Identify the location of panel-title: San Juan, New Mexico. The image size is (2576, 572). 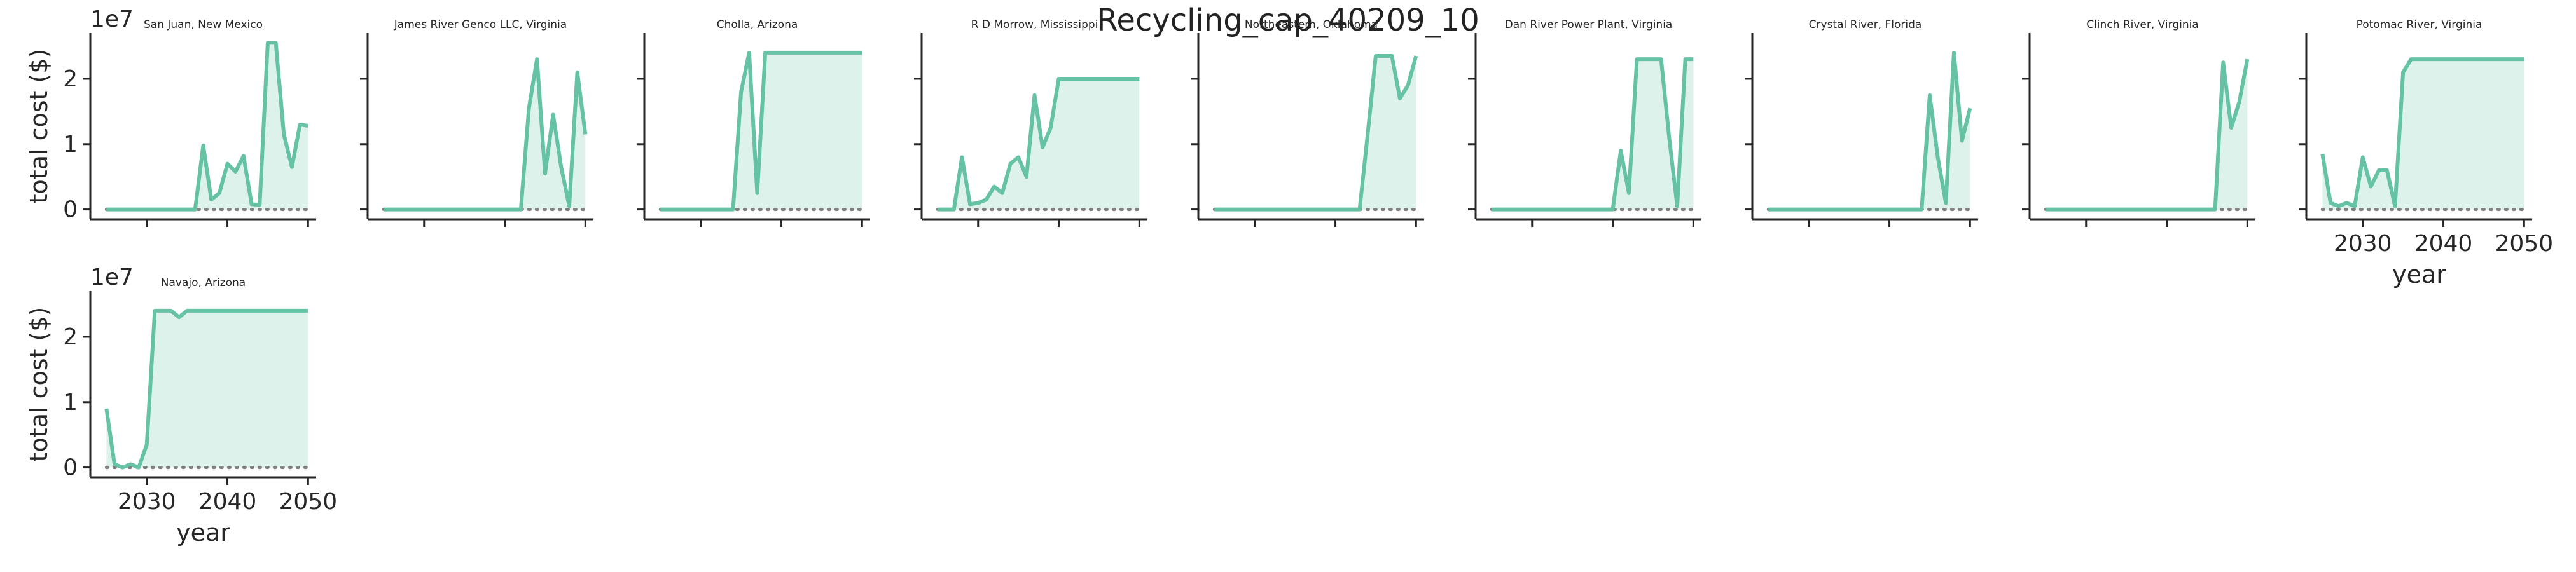
(203, 24).